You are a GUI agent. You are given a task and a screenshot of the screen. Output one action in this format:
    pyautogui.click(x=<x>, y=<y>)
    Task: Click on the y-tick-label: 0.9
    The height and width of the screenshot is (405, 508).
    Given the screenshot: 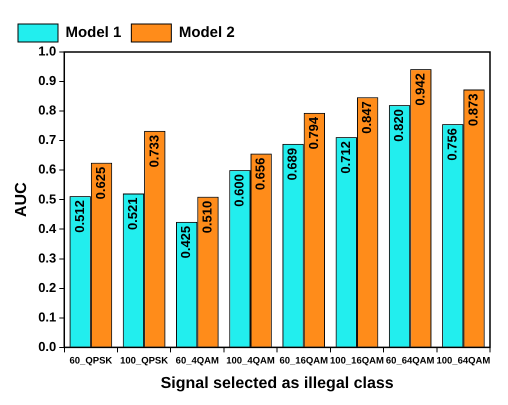 What is the action you would take?
    pyautogui.click(x=47, y=80)
    